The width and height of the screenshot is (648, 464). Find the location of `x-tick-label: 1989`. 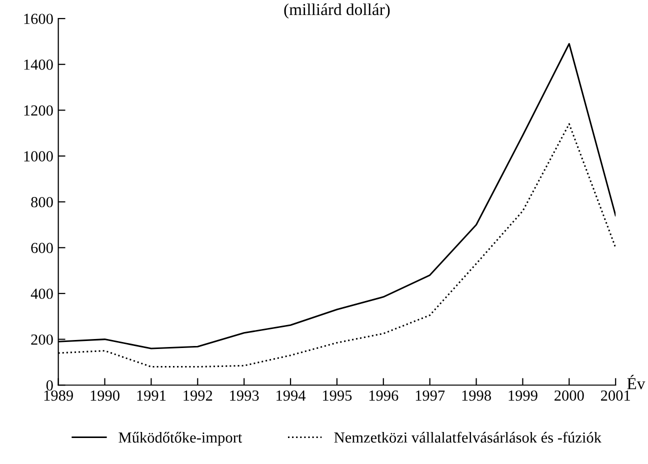

x-tick-label: 1989 is located at coordinates (58, 395).